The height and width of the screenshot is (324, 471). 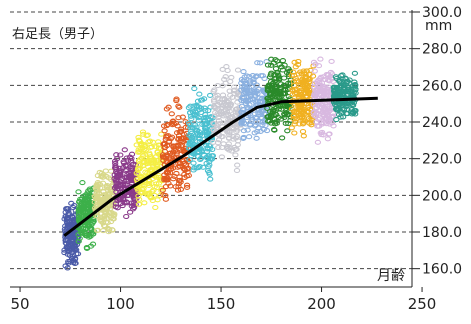 I want to click on x-axis-label: 月齢, so click(x=391, y=276).